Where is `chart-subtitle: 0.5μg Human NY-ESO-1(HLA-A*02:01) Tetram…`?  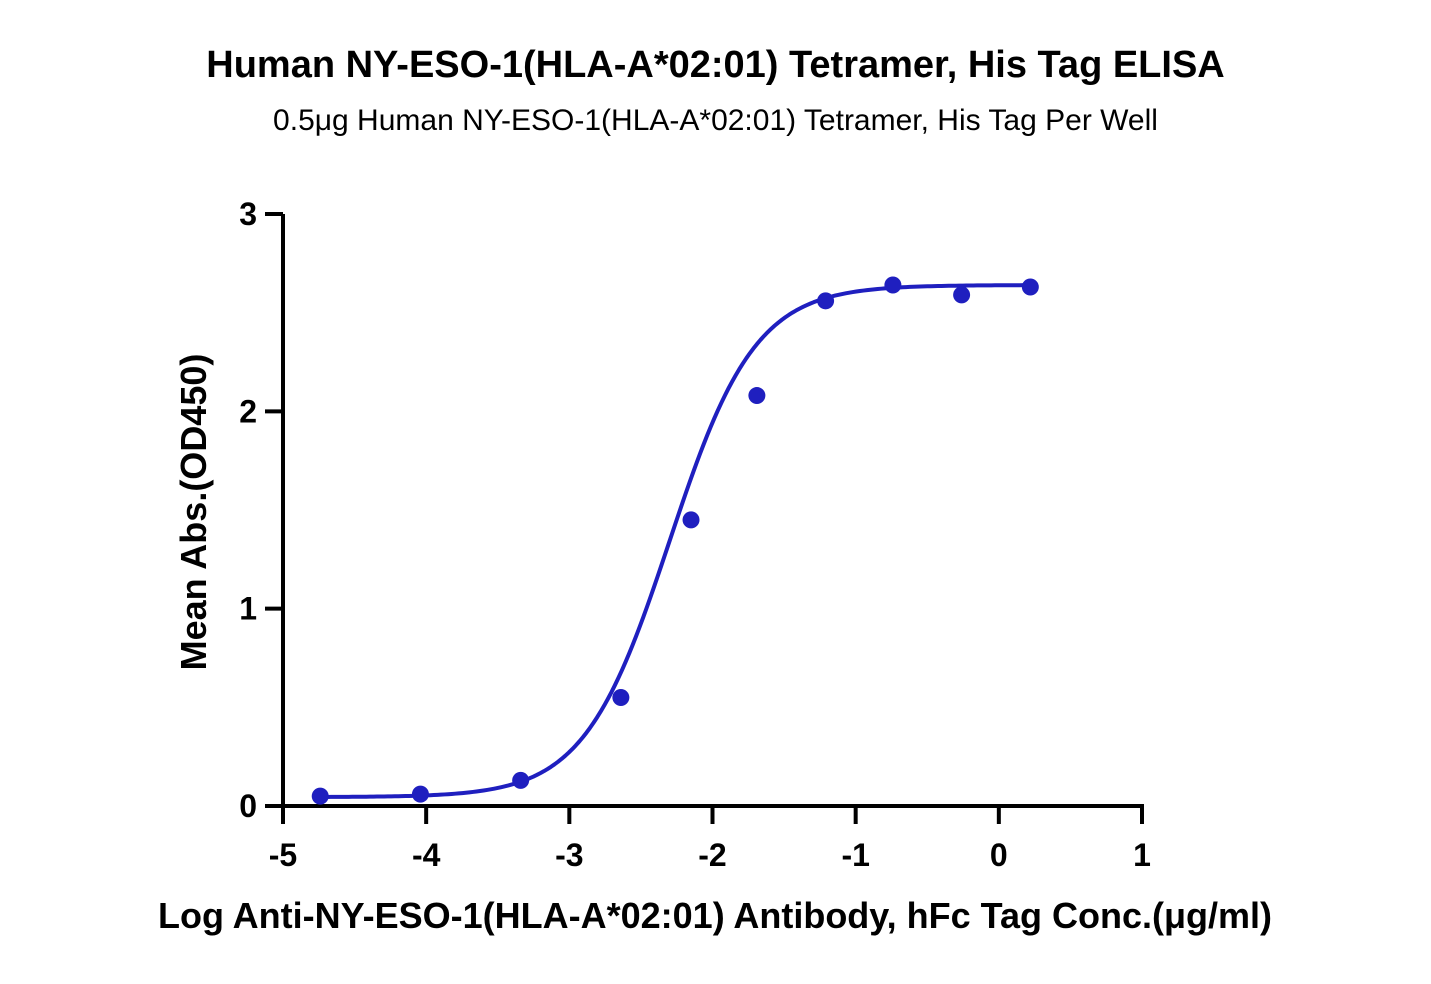
chart-subtitle: 0.5μg Human NY-ESO-1(HLA-A*02:01) Tetram… is located at coordinates (715, 120).